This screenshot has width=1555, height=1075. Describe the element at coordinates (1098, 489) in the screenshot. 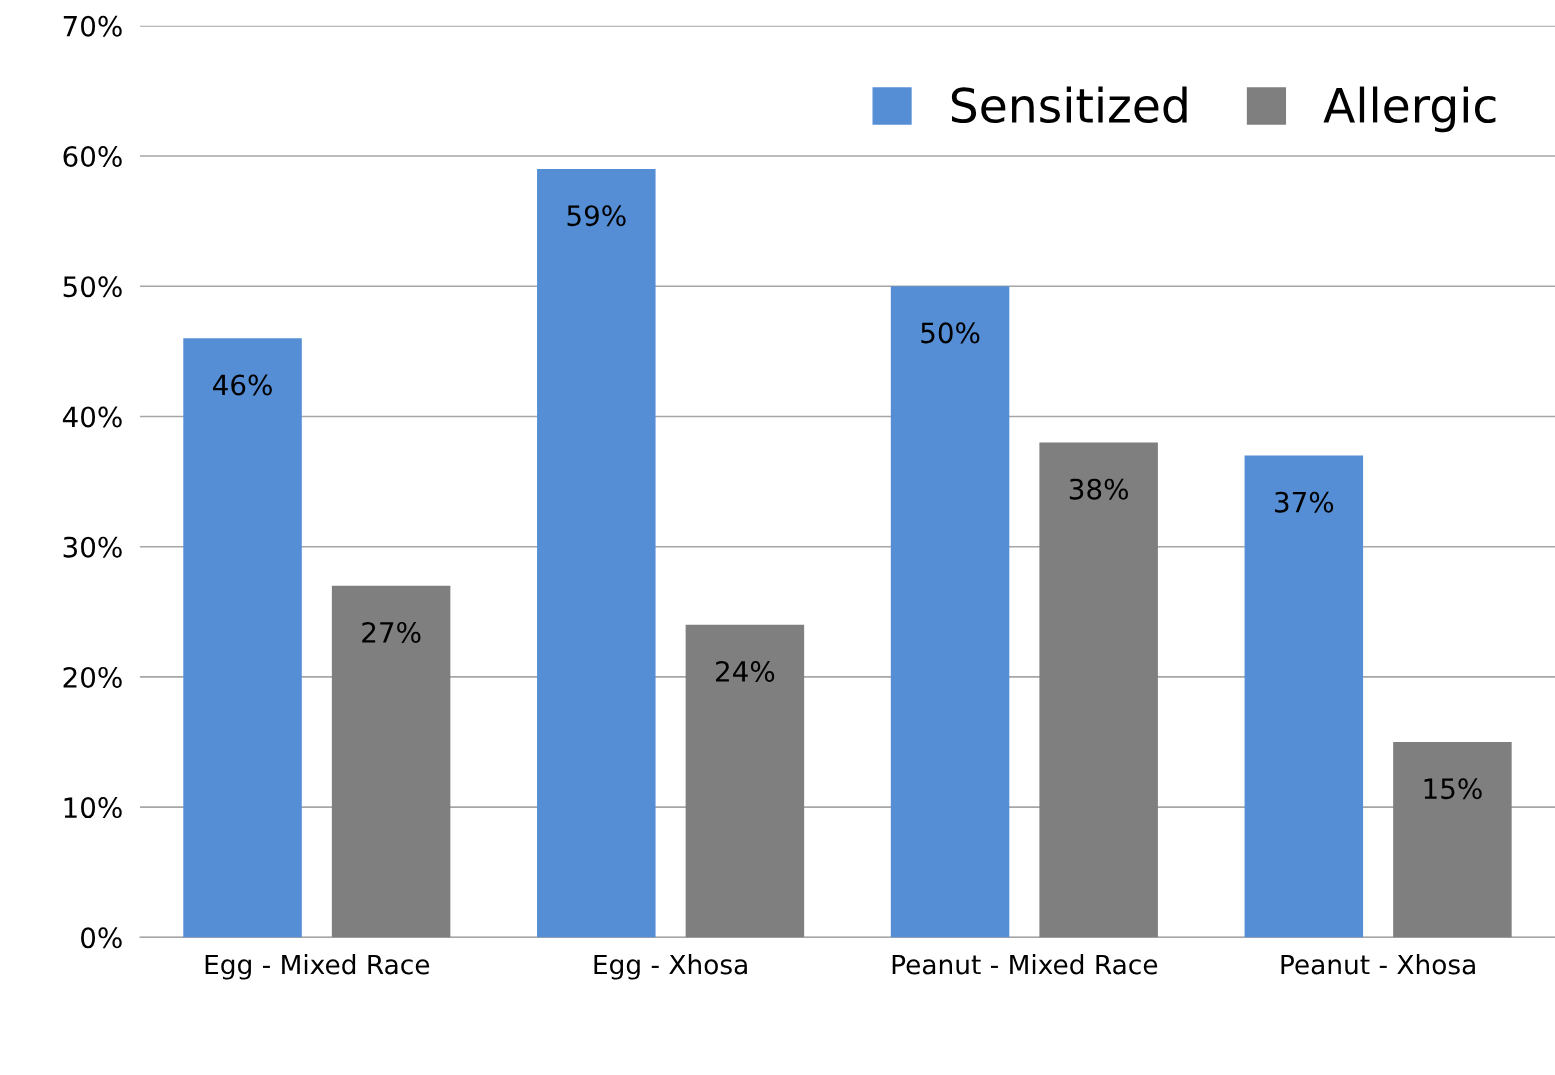

I see `data-label: 38%` at that location.